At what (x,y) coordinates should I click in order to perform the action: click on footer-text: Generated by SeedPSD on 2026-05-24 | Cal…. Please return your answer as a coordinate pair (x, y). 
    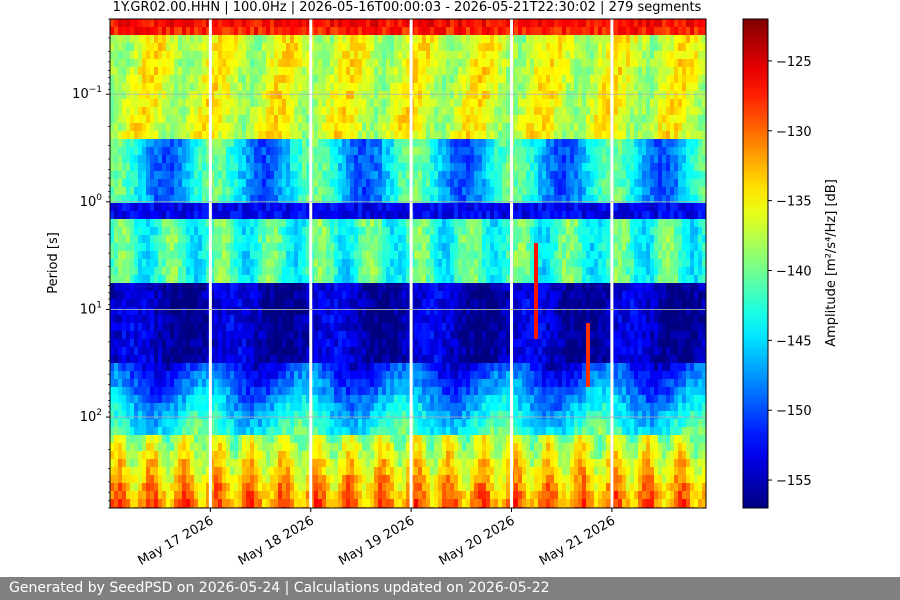
    Looking at the image, I should click on (279, 588).